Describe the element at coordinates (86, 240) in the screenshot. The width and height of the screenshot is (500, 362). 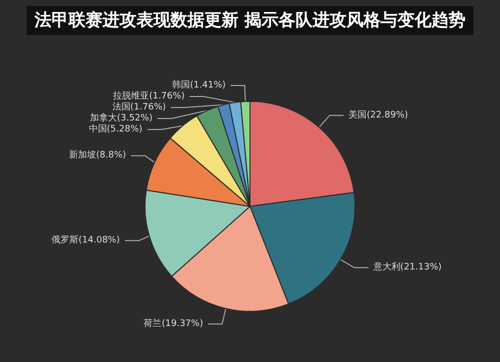
I see `slice-label: 俄罗斯(14.08%)` at that location.